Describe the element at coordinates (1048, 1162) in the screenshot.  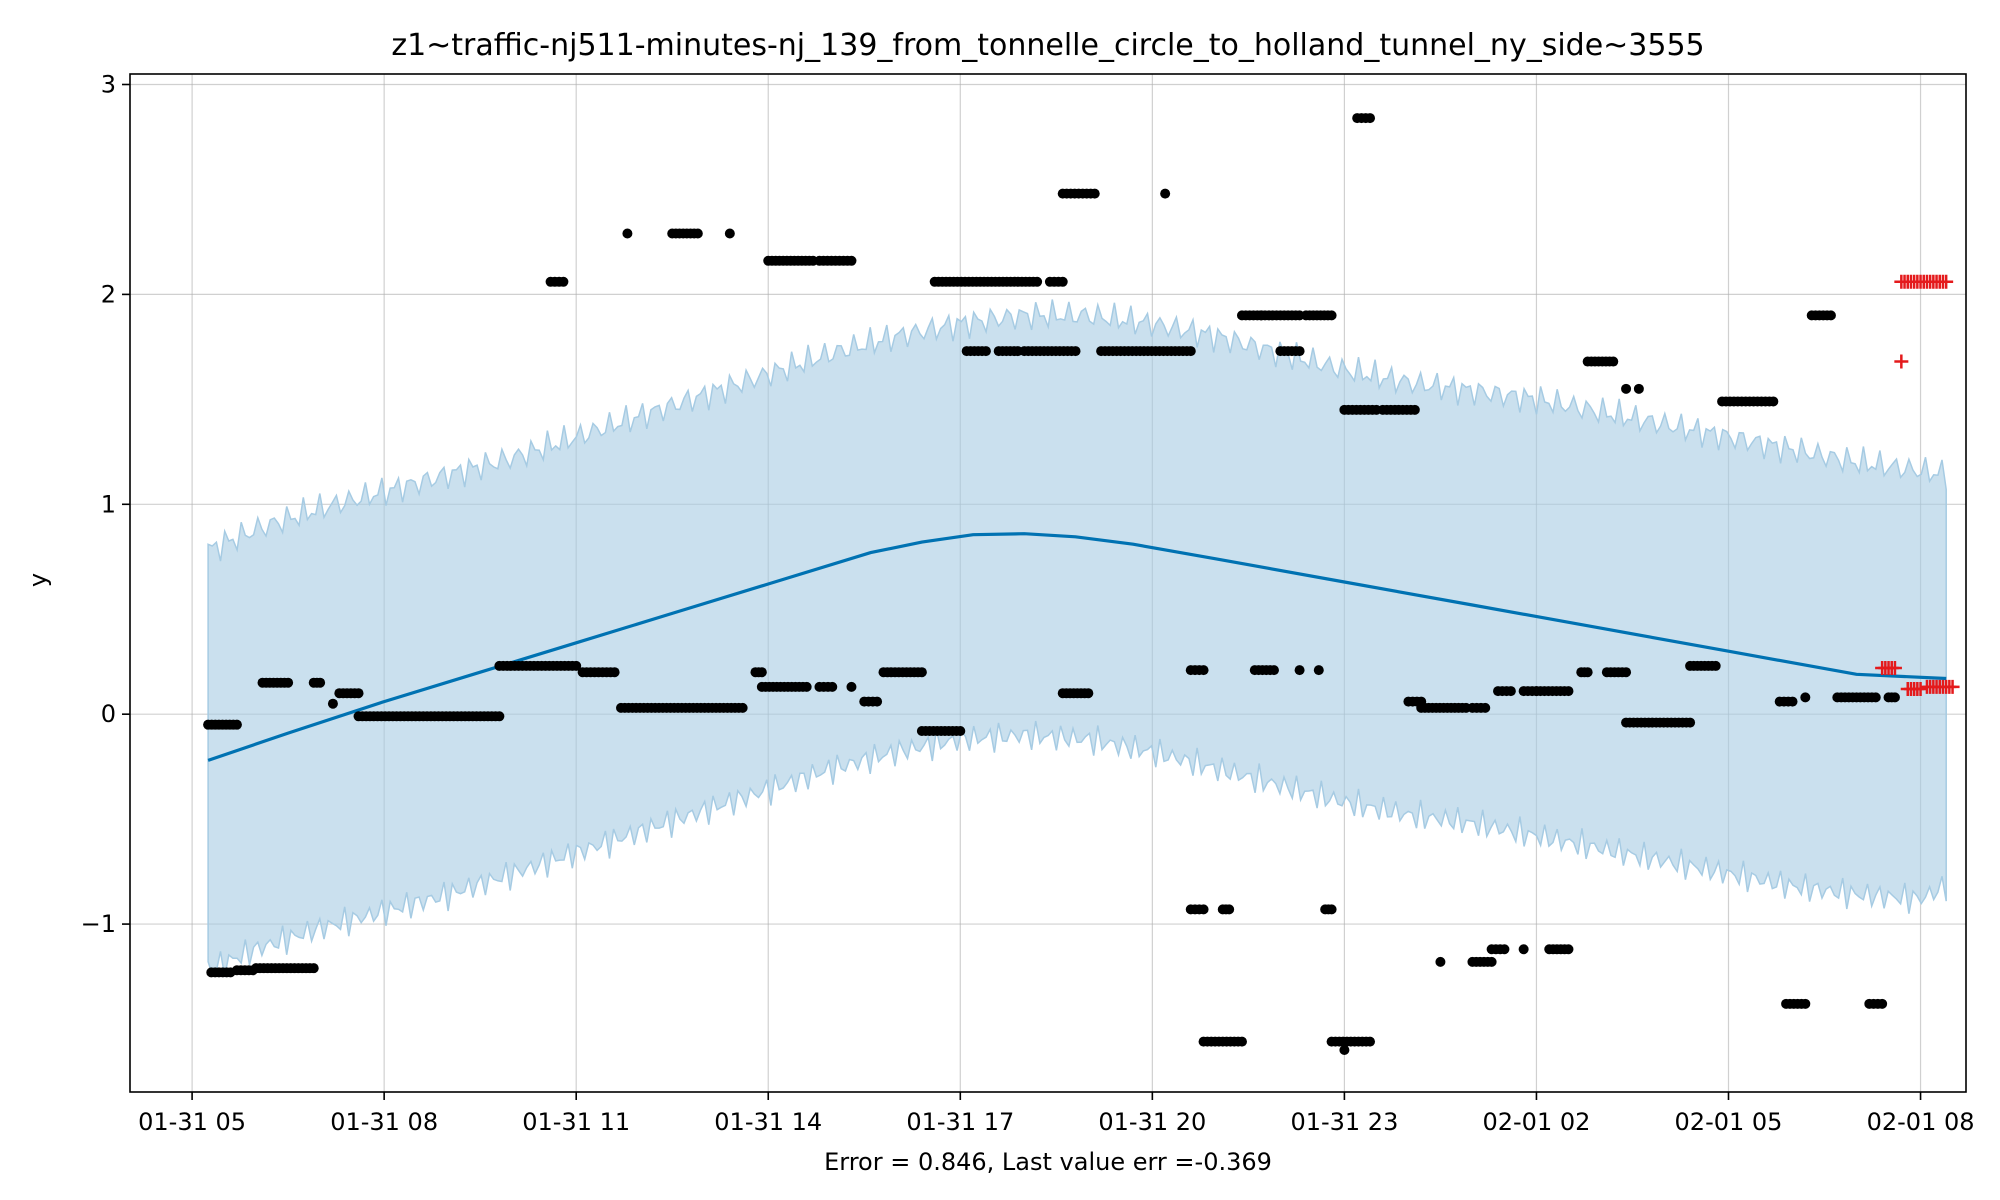
I see `x-axis-label: Error = 0.846, Last value err =-0.369` at that location.